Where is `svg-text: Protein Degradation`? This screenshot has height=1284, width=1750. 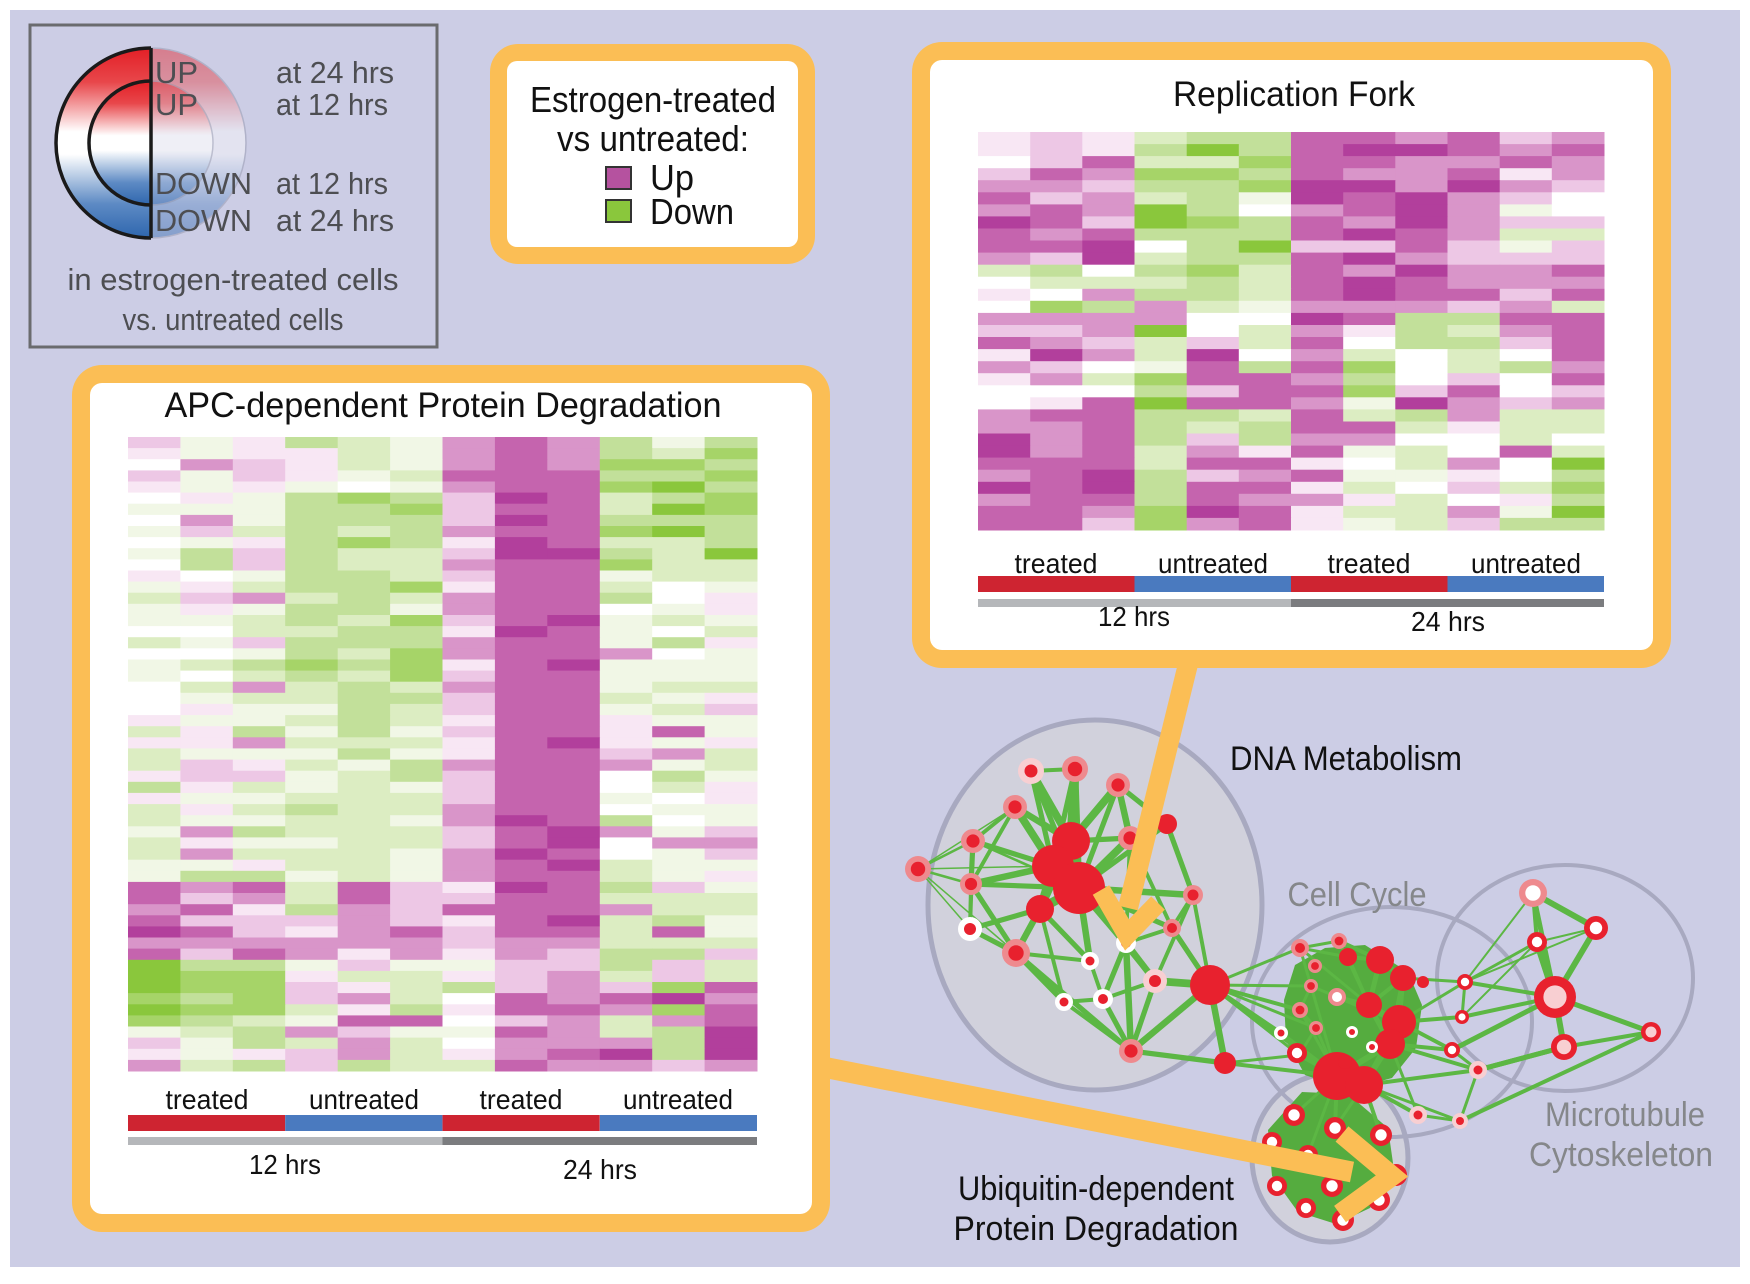 svg-text: Protein Degradation is located at coordinates (1096, 1229).